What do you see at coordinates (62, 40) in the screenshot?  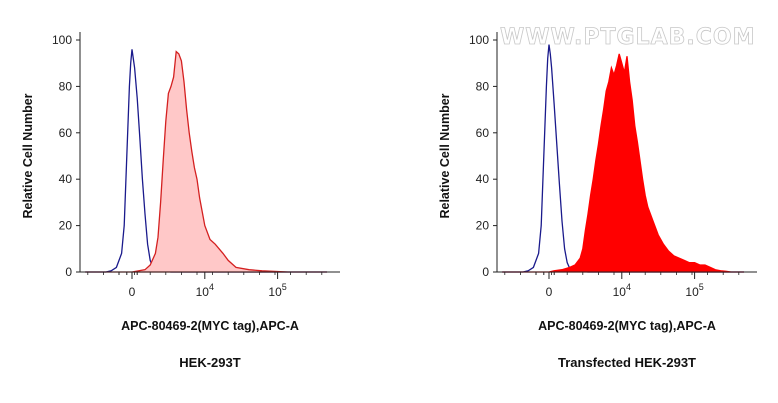 I see `y-tick-label-1-5: 100` at bounding box center [62, 40].